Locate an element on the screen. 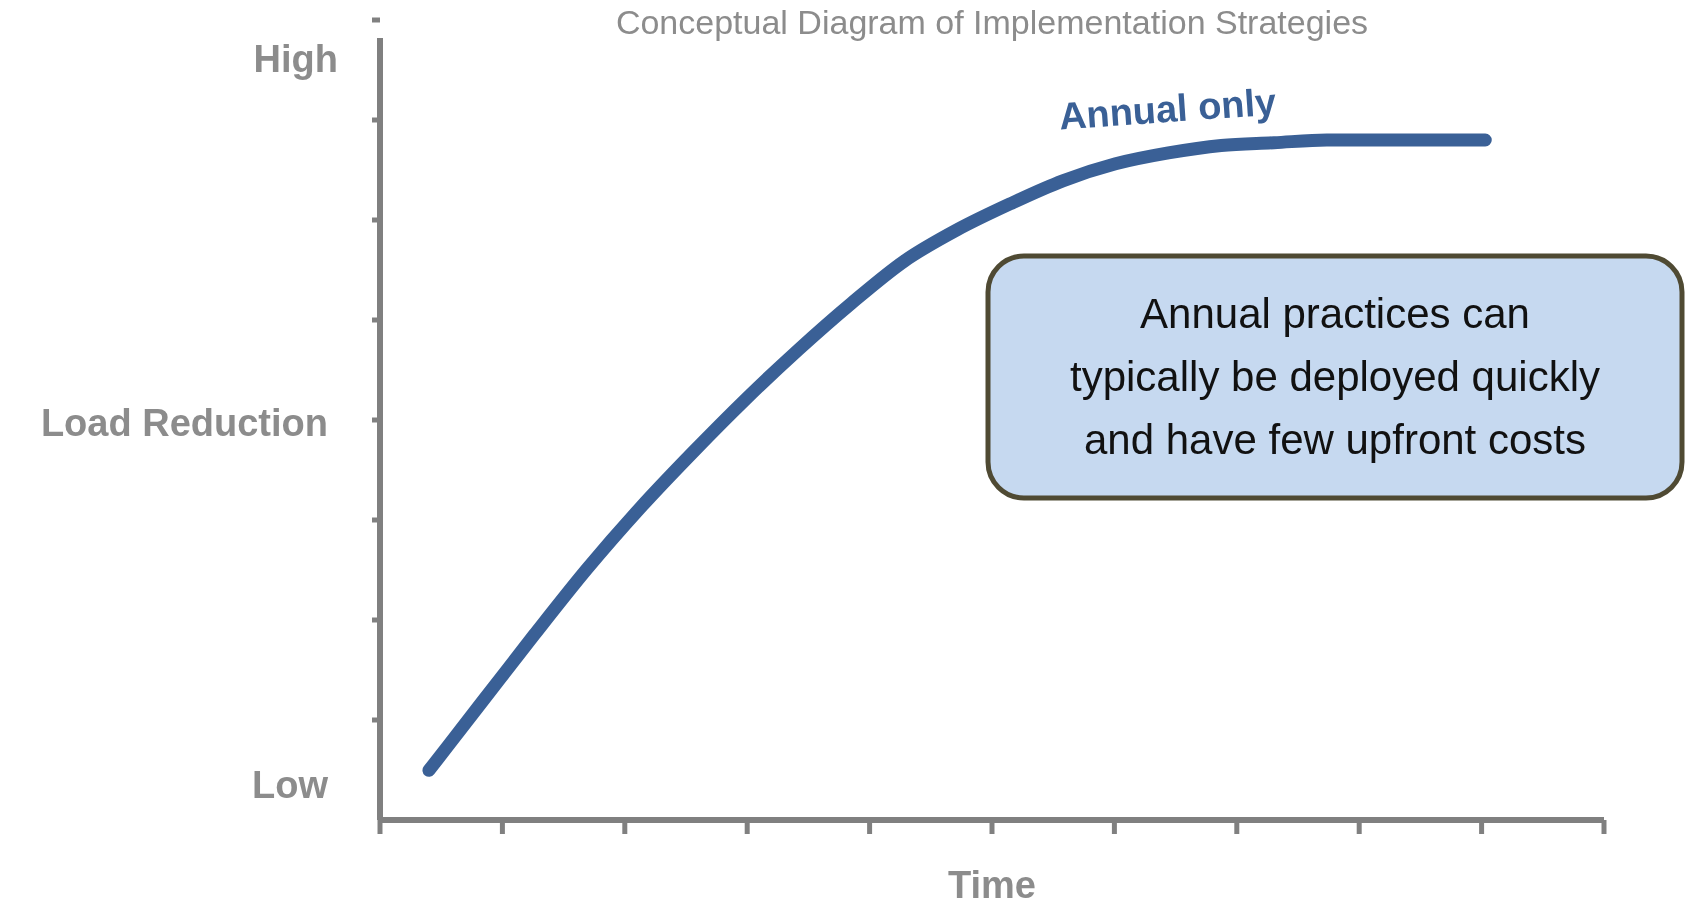 This screenshot has height=919, width=1694. series-label: Annual only is located at coordinates (1167, 109).